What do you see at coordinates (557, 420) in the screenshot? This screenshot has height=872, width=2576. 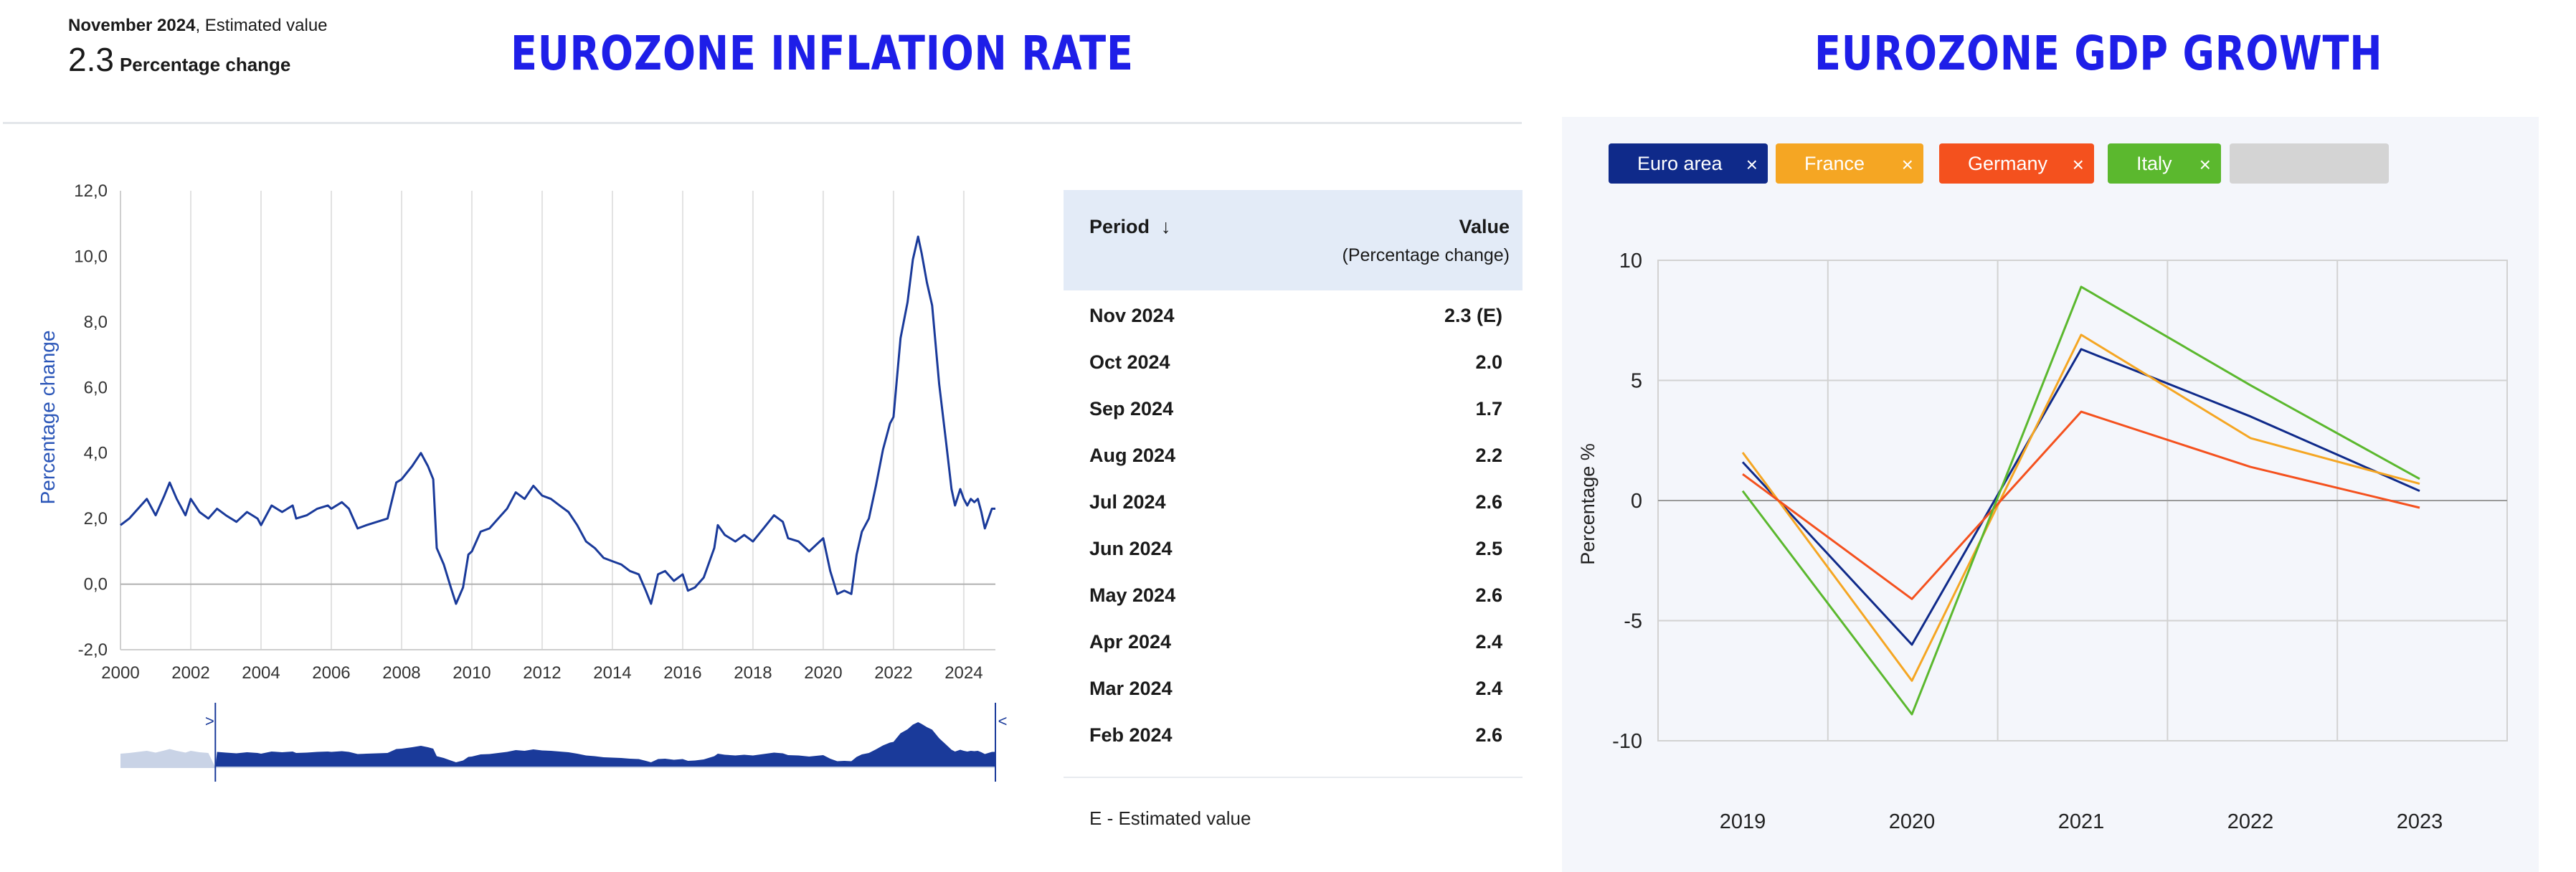 I see `inflation-series-line` at bounding box center [557, 420].